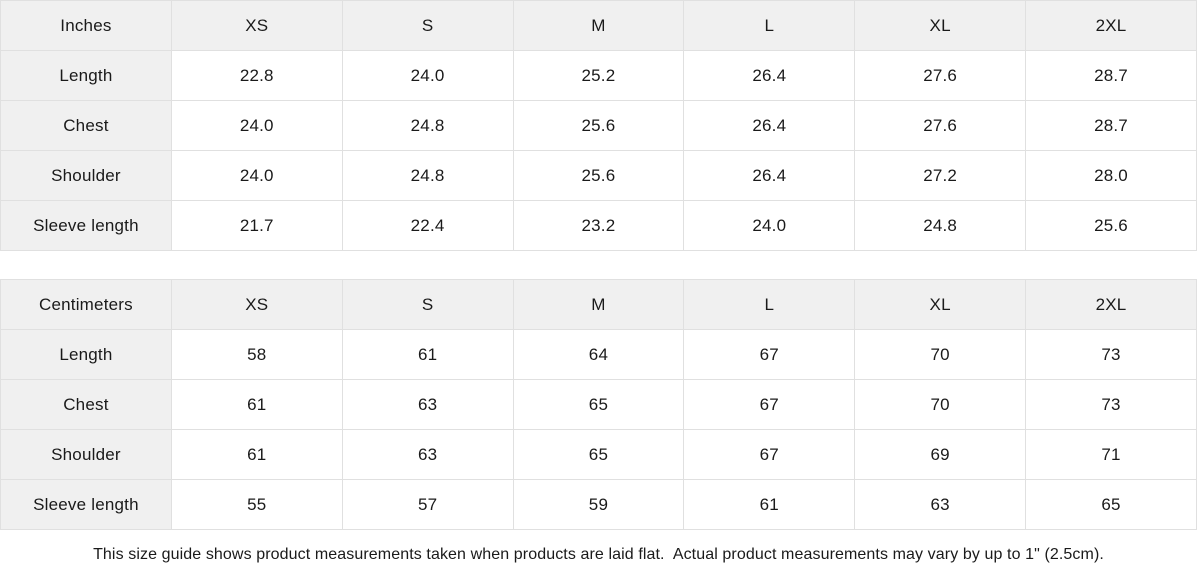 This screenshot has width=1197, height=580. I want to click on value-cell: 55, so click(256, 504).